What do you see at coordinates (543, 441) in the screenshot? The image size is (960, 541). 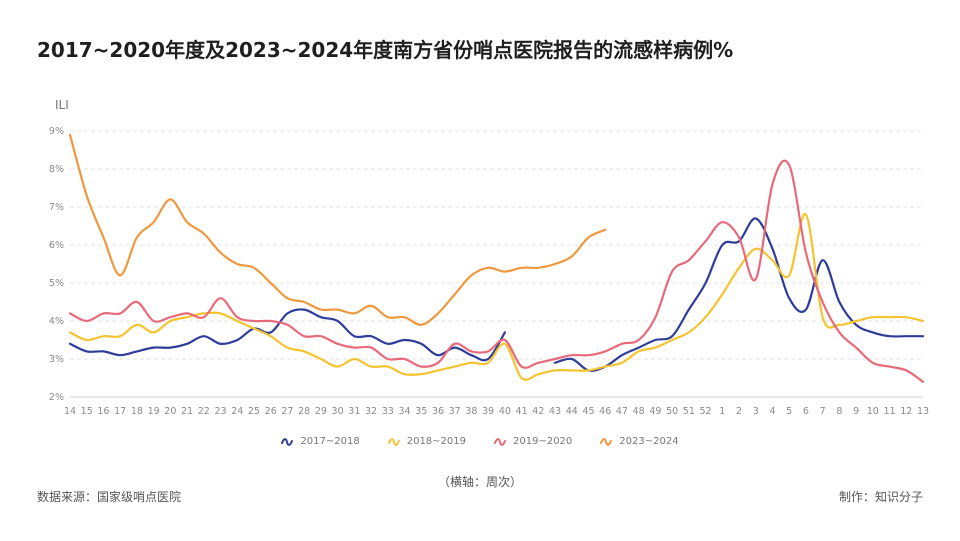 I see `legend-label: 2019~2020` at bounding box center [543, 441].